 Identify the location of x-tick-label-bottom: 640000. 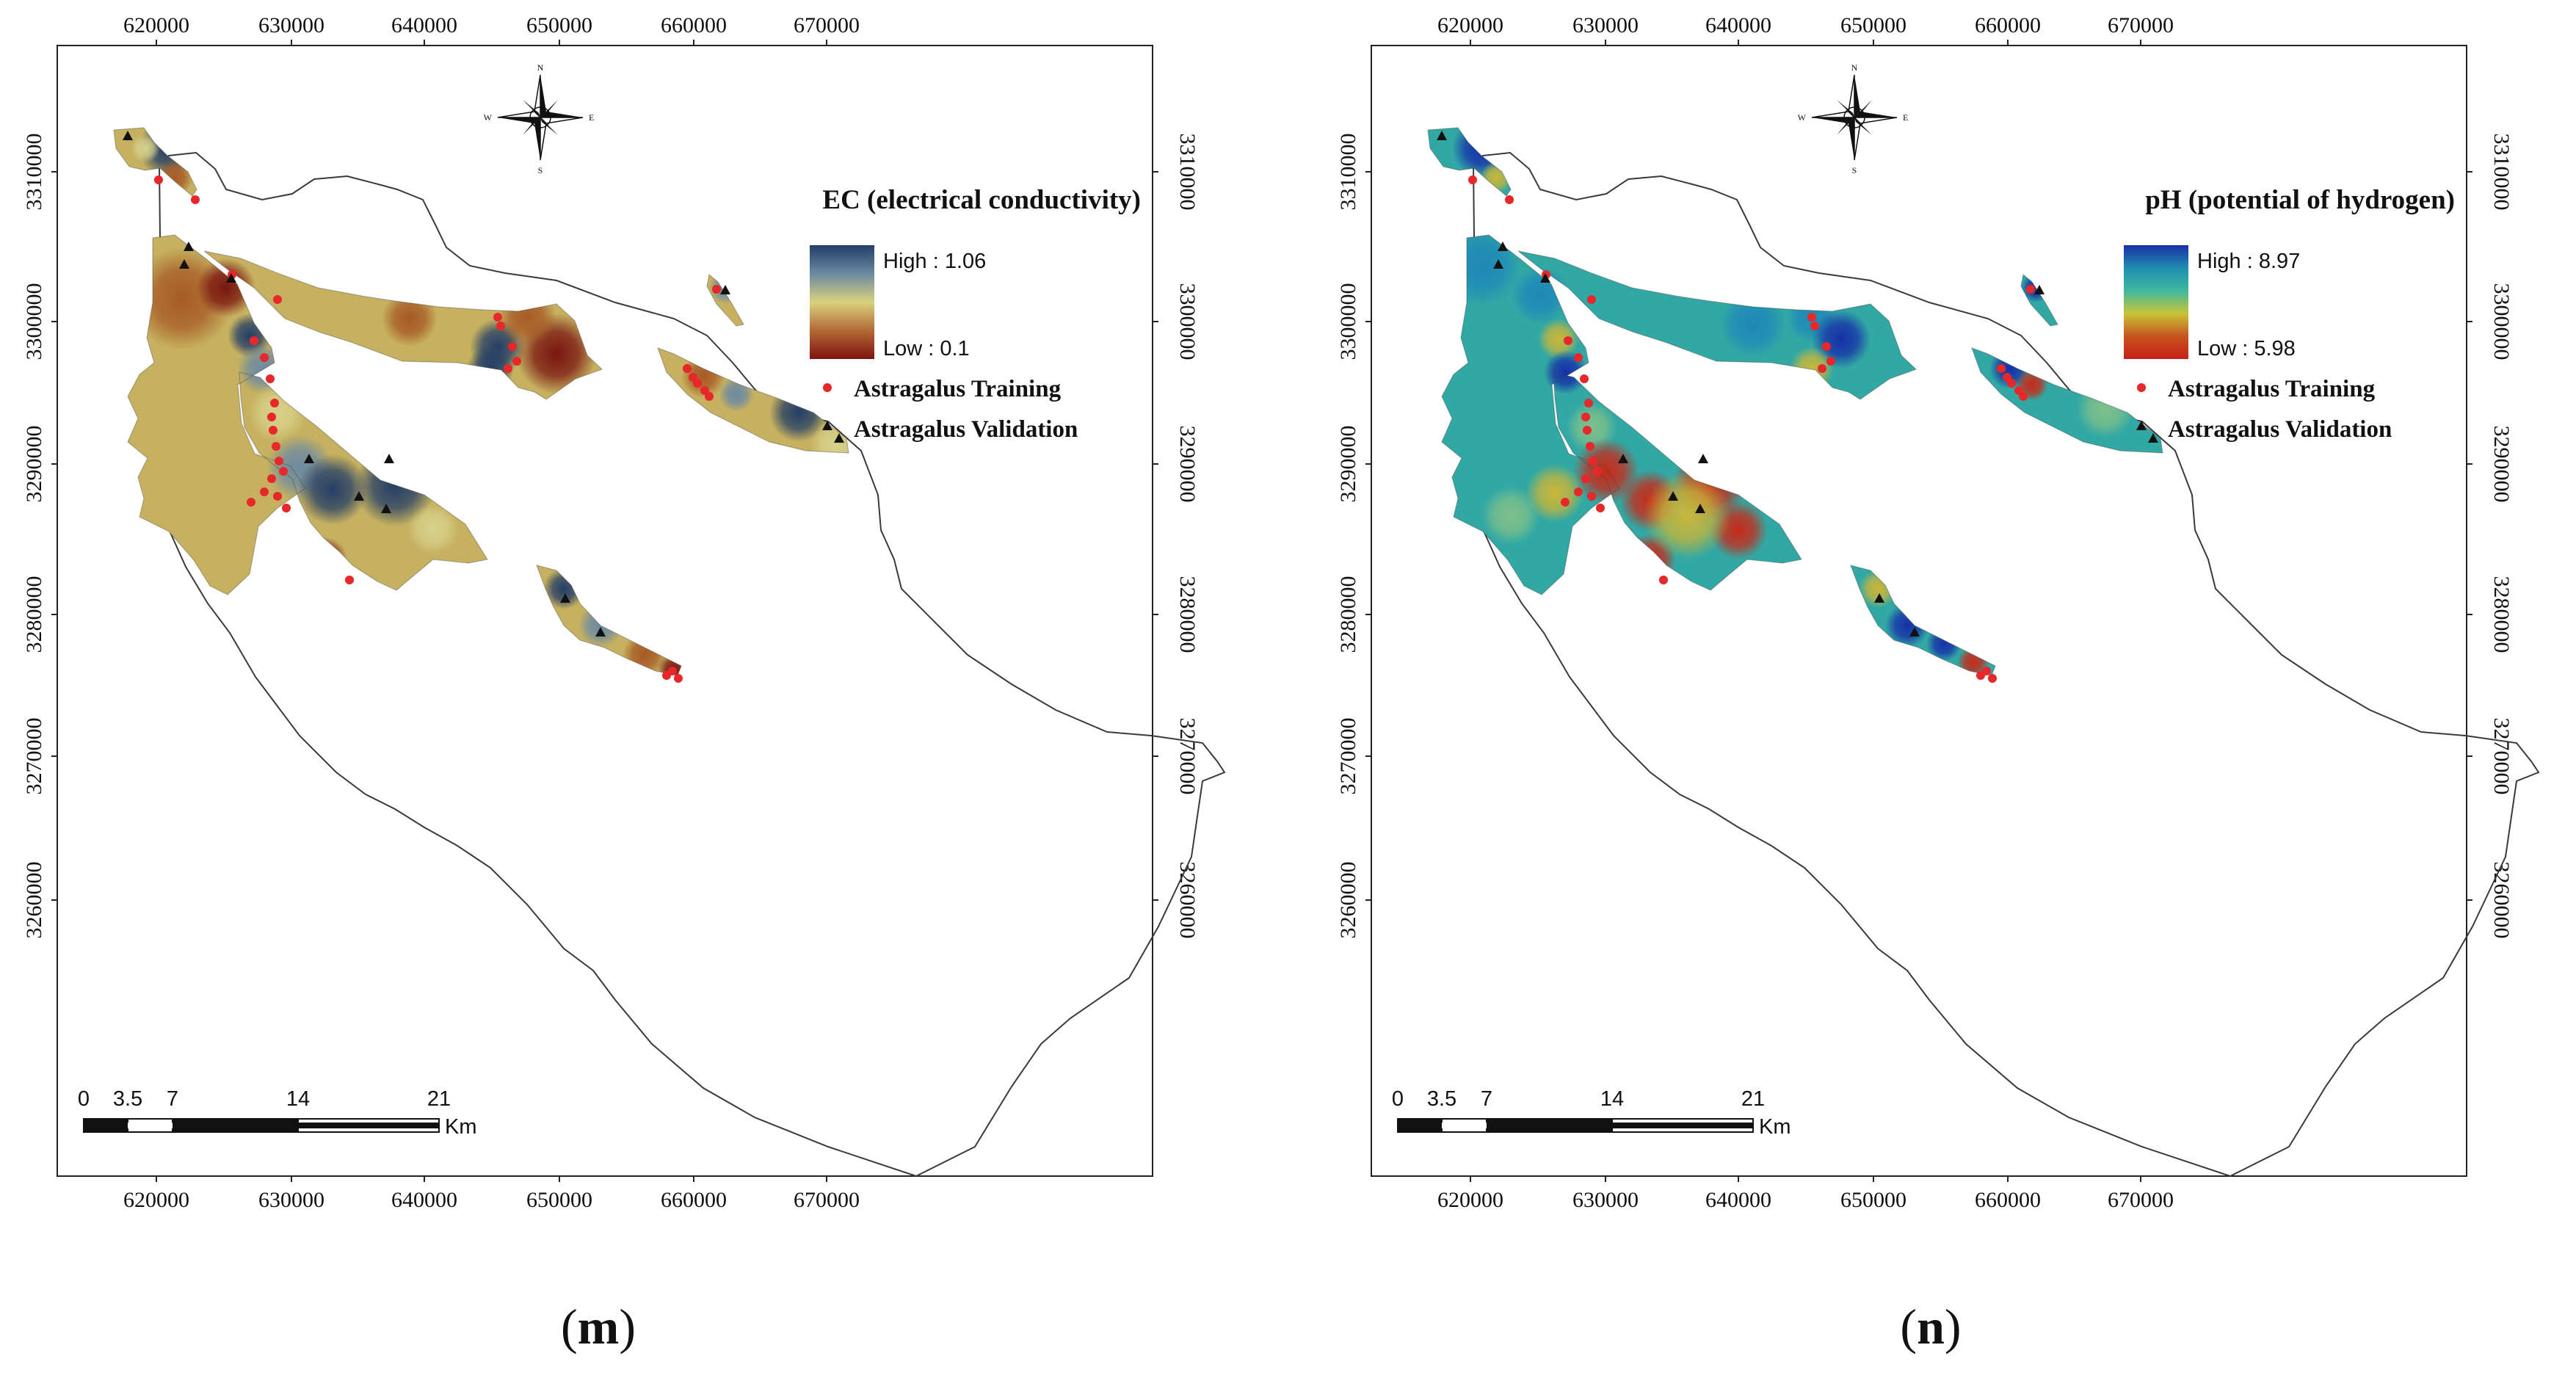
(1738, 1200).